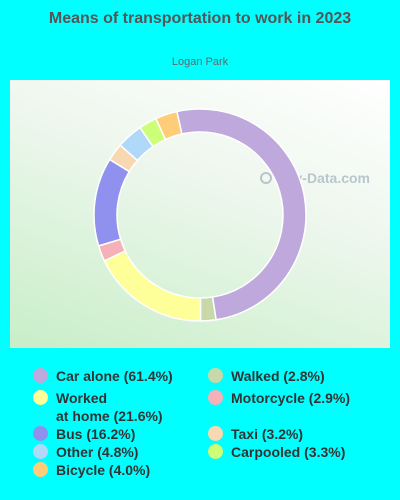  What do you see at coordinates (109, 407) in the screenshot?
I see `legend-label: Worked at home (21.6%)` at bounding box center [109, 407].